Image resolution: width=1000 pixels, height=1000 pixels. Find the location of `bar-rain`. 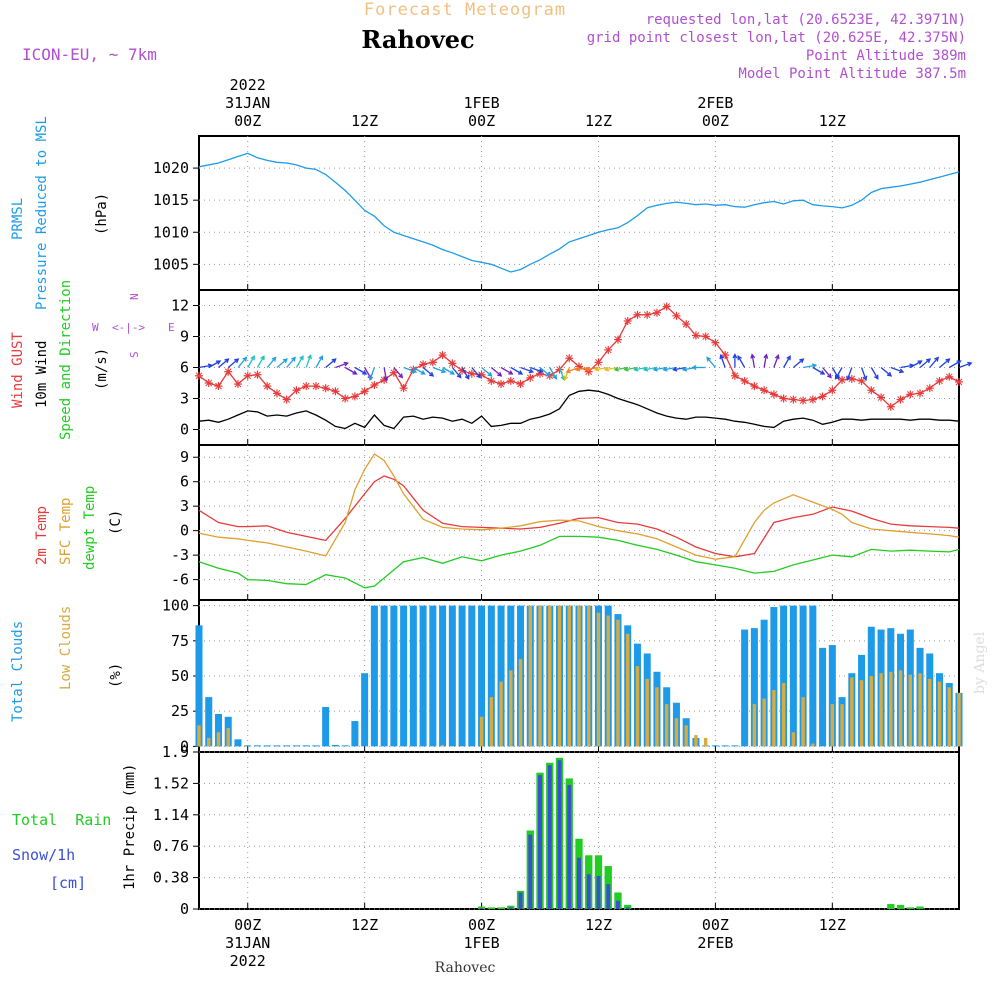

bar-rain is located at coordinates (481, 907).